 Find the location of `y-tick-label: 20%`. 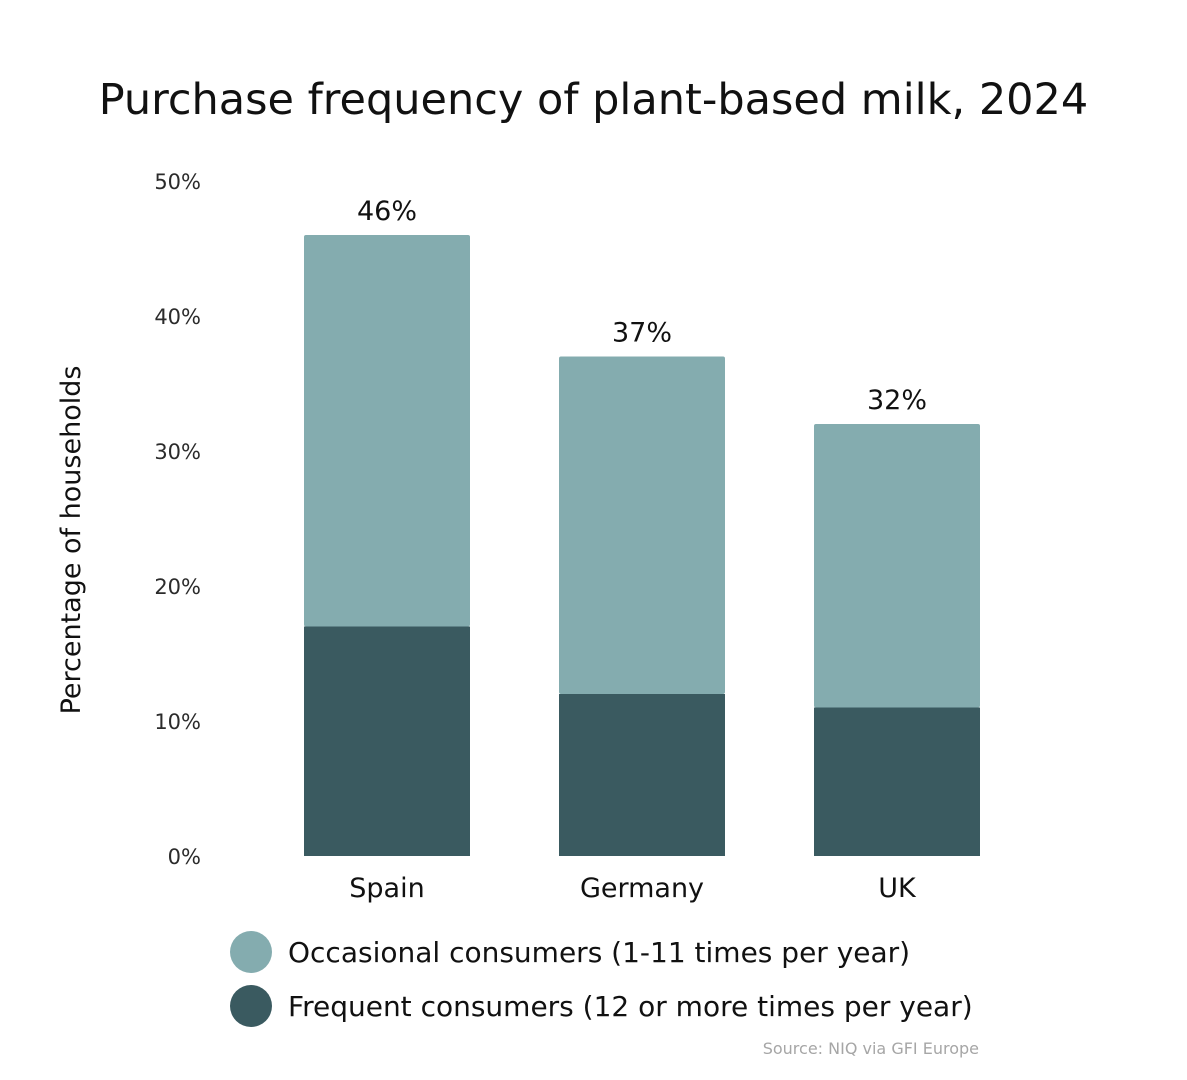

y-tick-label: 20% is located at coordinates (177, 587).